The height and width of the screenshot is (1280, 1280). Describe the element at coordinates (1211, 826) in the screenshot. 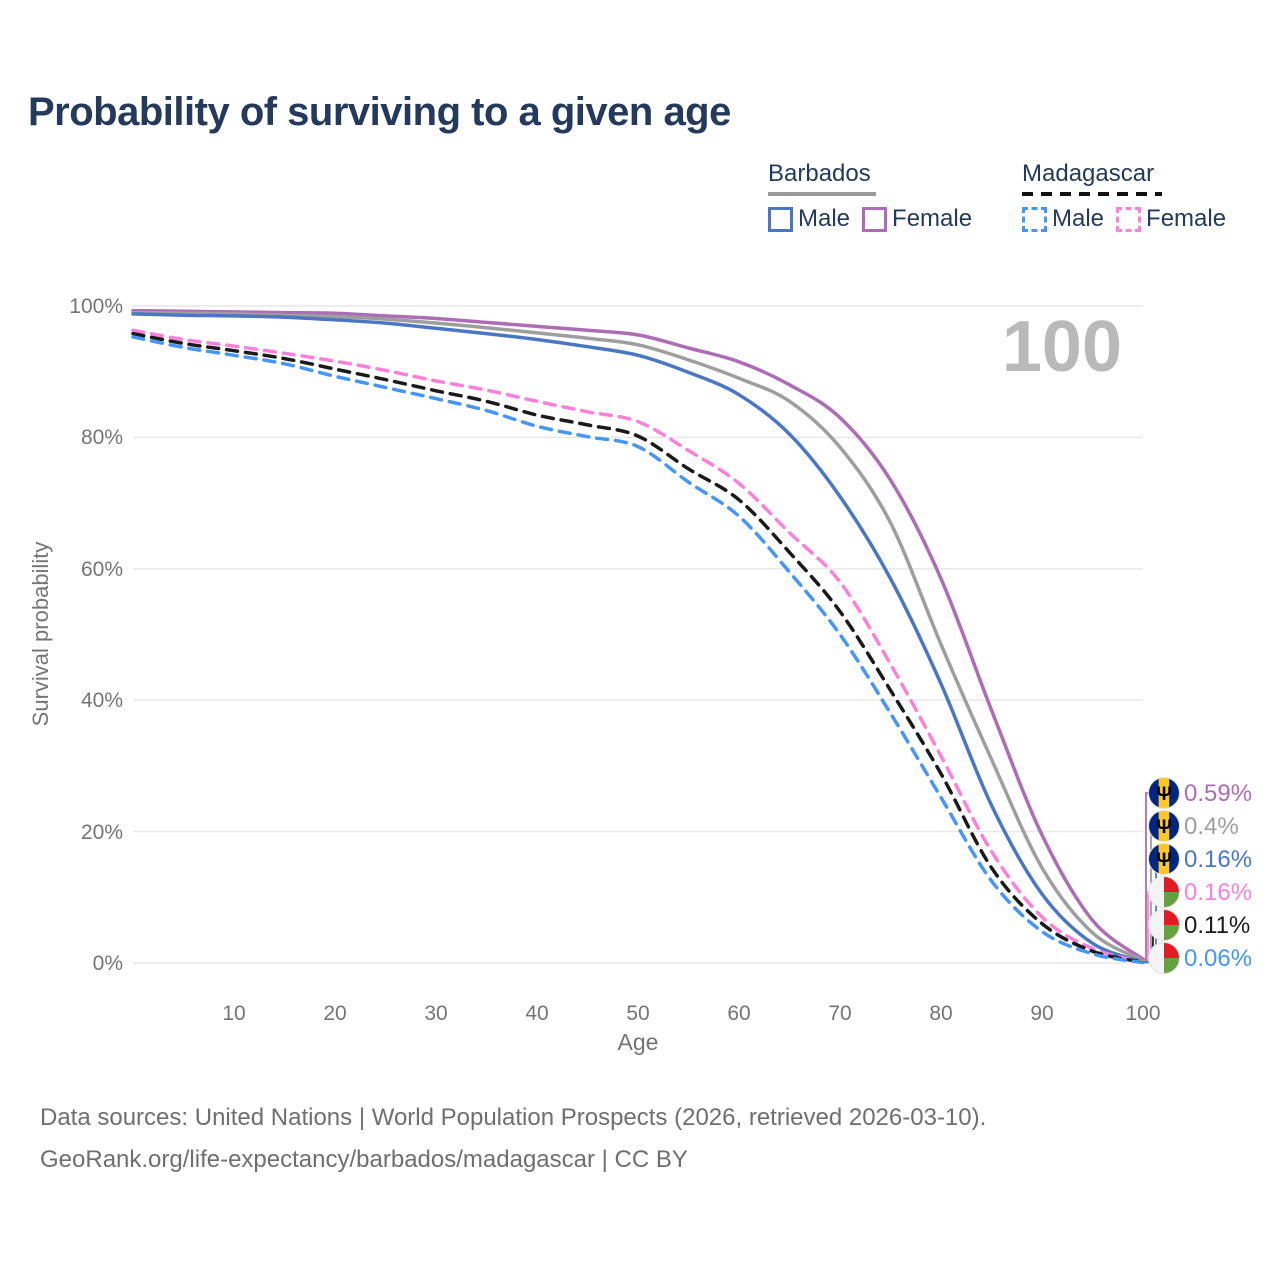

I see `end-label-value: 0.4%` at that location.